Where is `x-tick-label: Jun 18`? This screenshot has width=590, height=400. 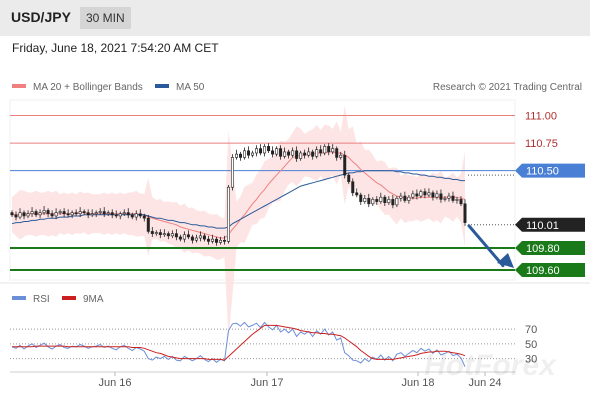 x-tick-label: Jun 18 is located at coordinates (417, 383).